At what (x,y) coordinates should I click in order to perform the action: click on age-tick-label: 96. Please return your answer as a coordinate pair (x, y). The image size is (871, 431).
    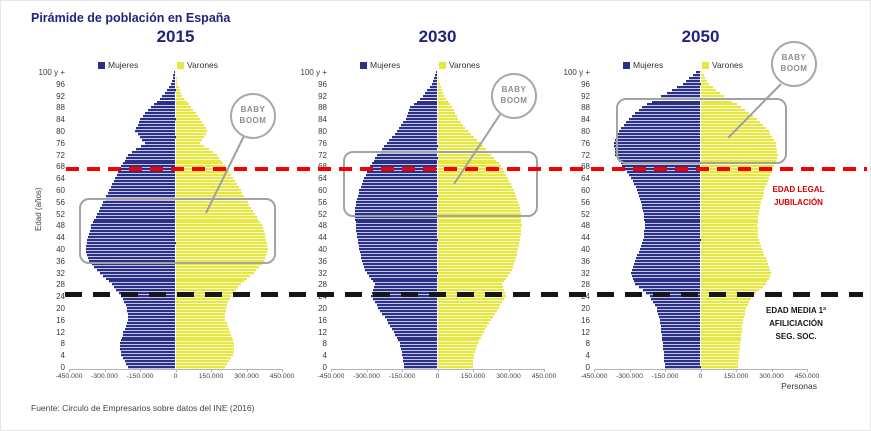
    Looking at the image, I should click on (585, 84).